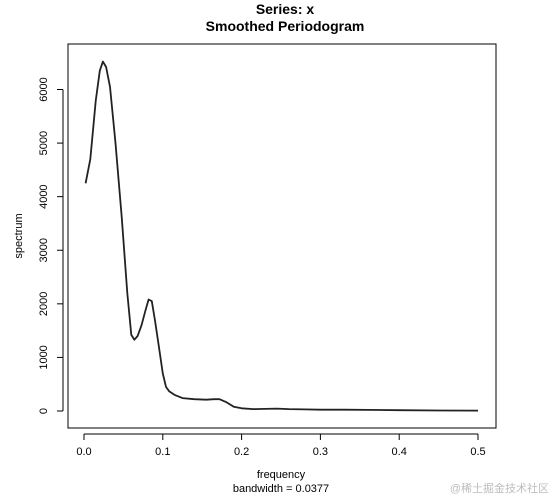 This screenshot has height=500, width=555. What do you see at coordinates (162, 452) in the screenshot?
I see `x-tick-label: 0.1` at bounding box center [162, 452].